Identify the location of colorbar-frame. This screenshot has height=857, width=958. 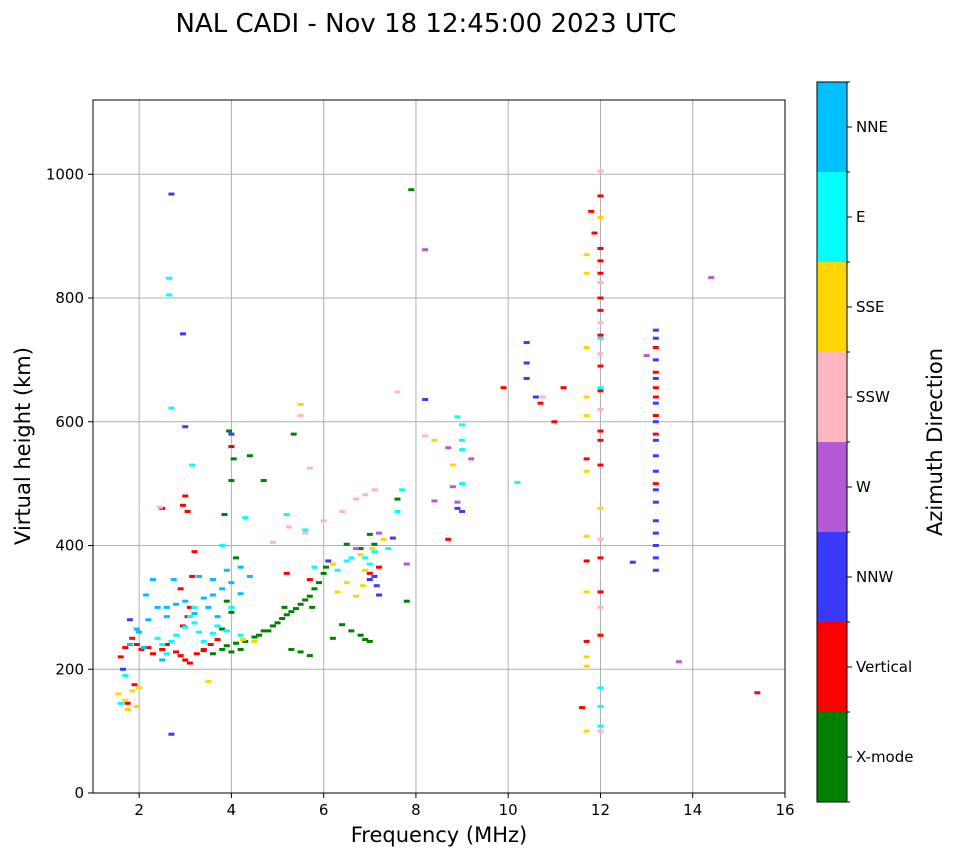
(832, 442).